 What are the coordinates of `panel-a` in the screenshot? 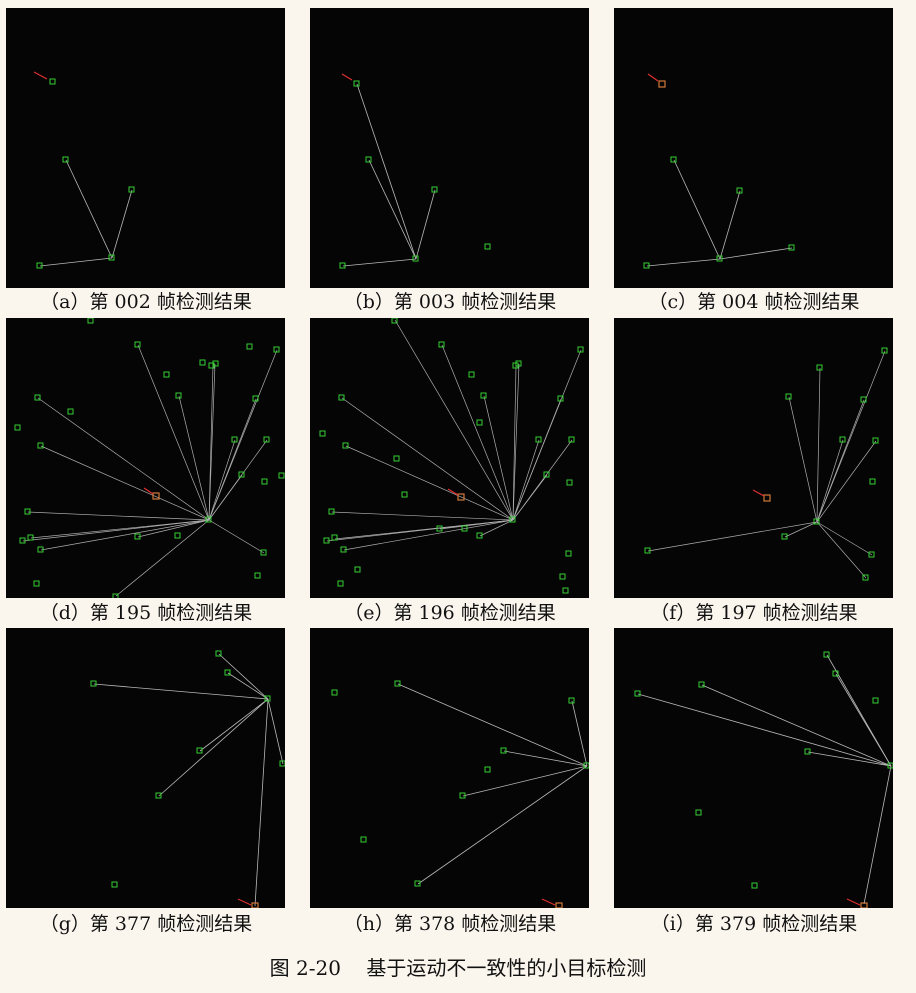 It's located at (145, 148).